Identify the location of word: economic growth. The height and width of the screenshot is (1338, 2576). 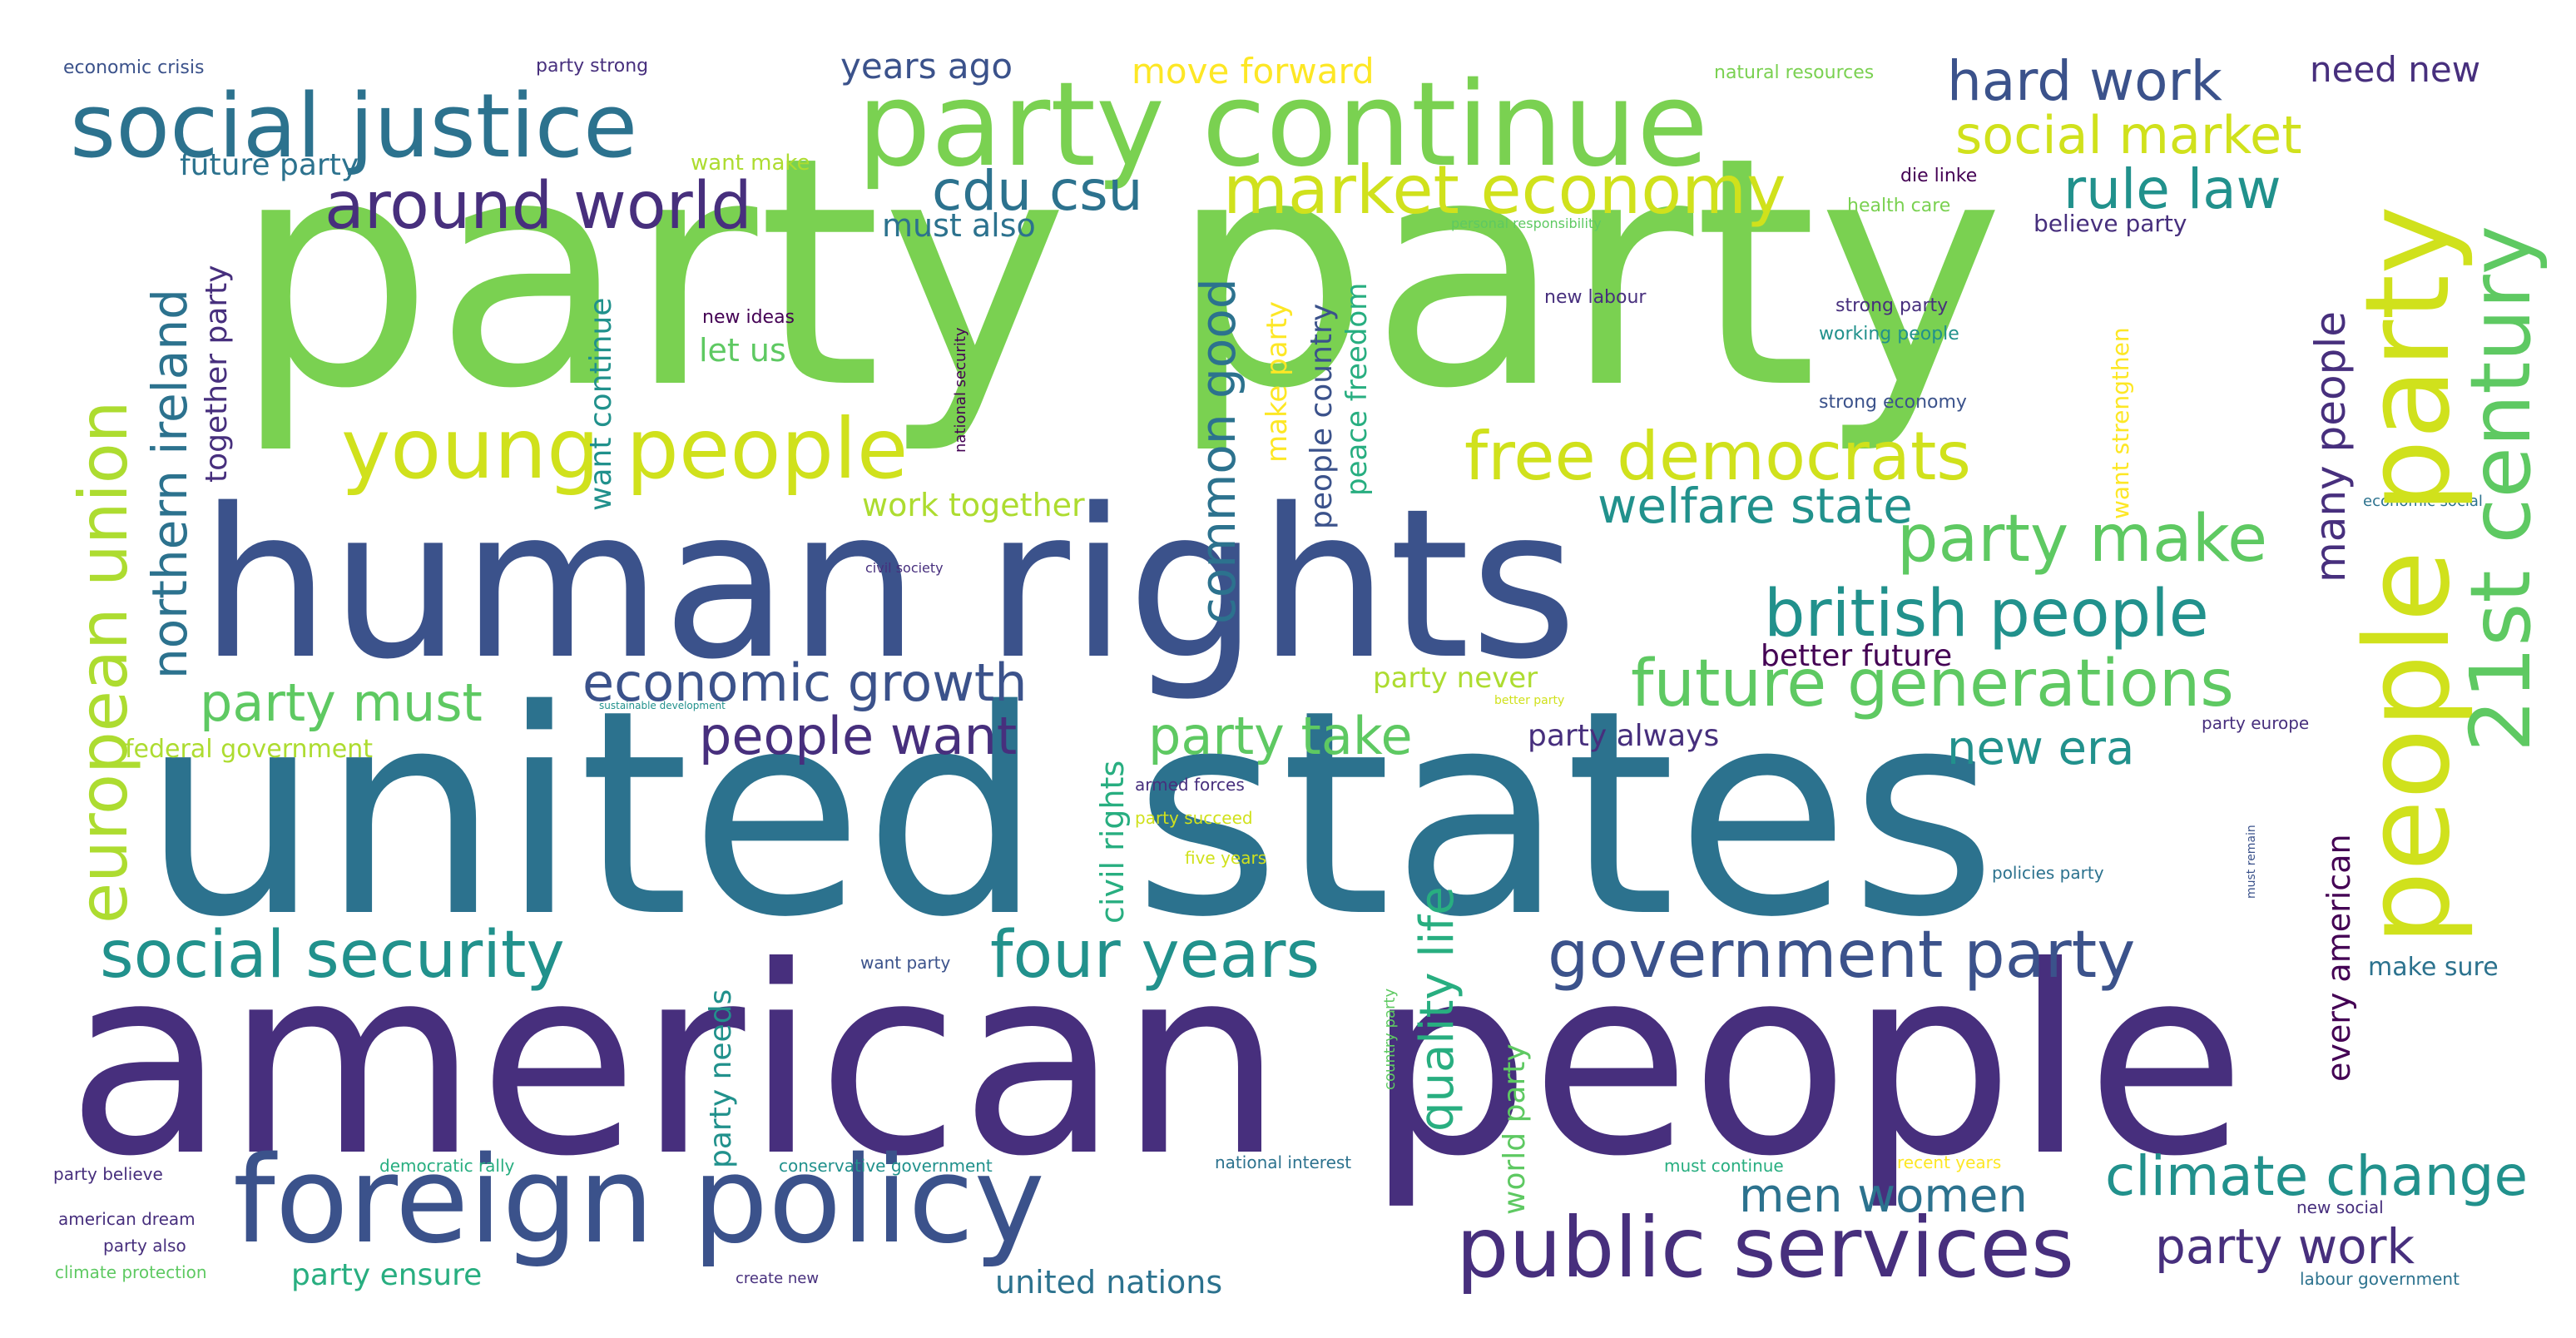
(805, 684).